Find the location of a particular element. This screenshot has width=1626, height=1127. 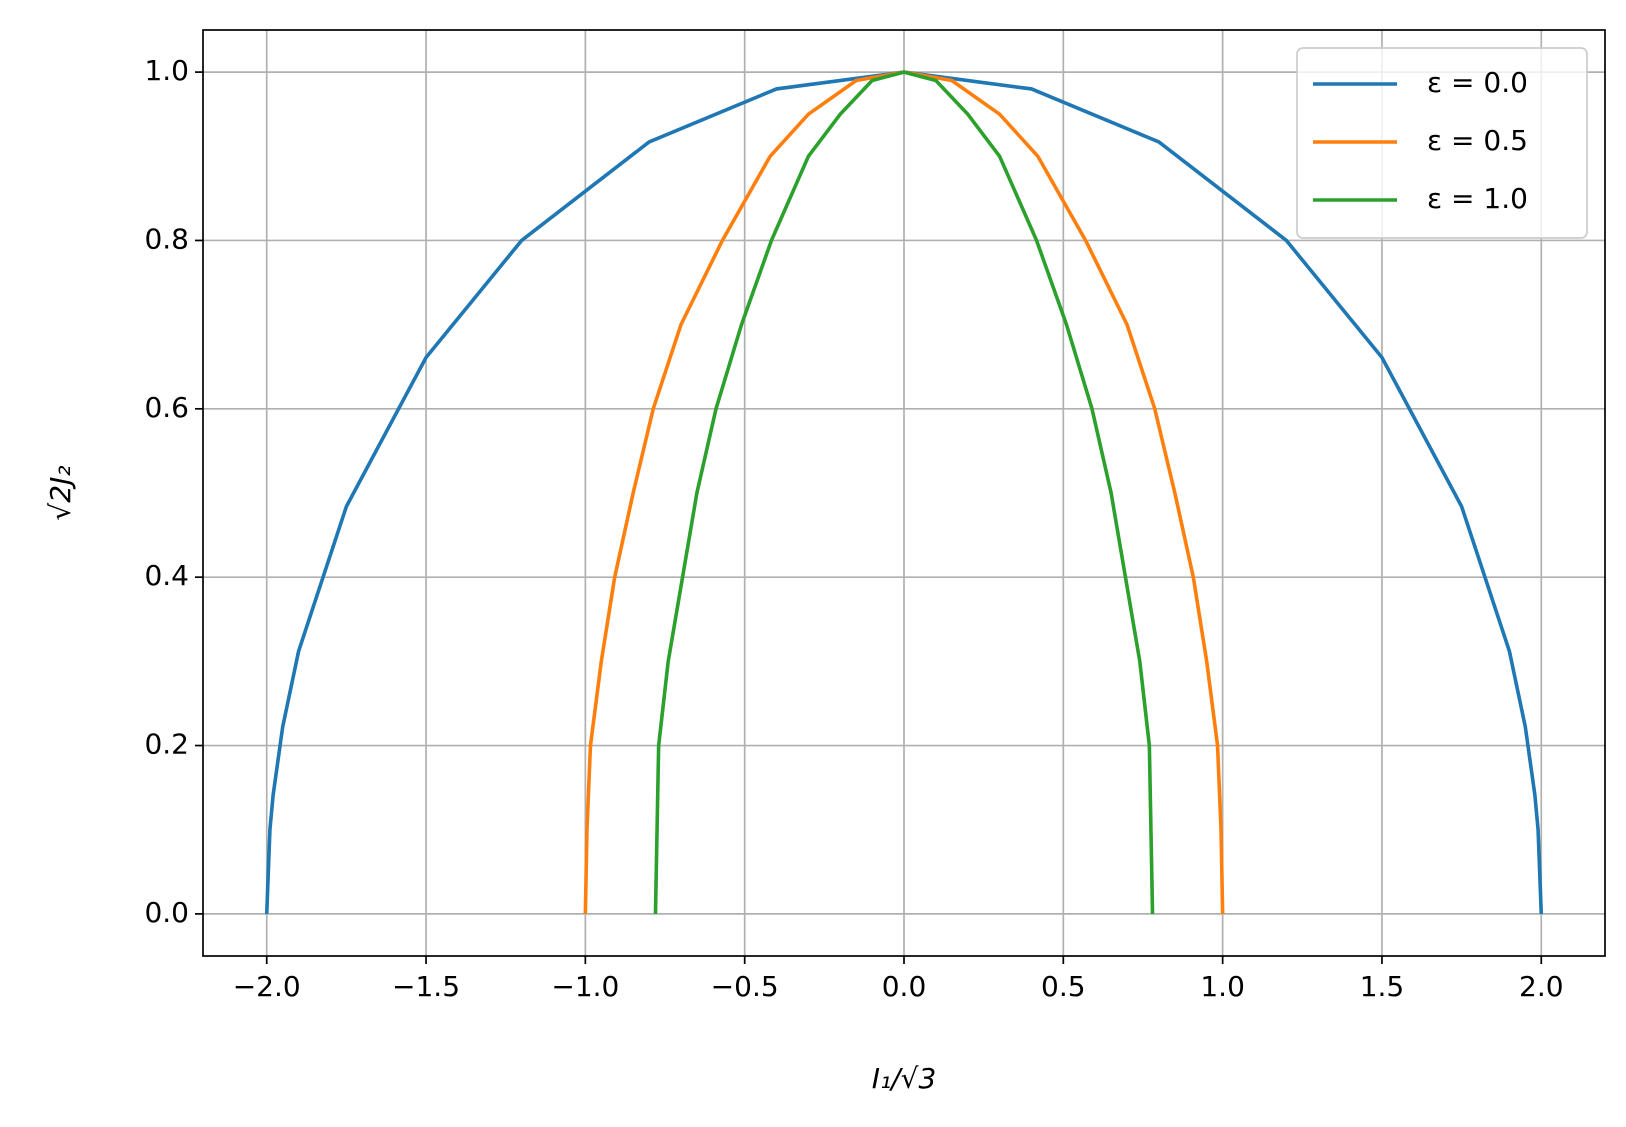

x-tick-label: 1.0 is located at coordinates (1222, 986).